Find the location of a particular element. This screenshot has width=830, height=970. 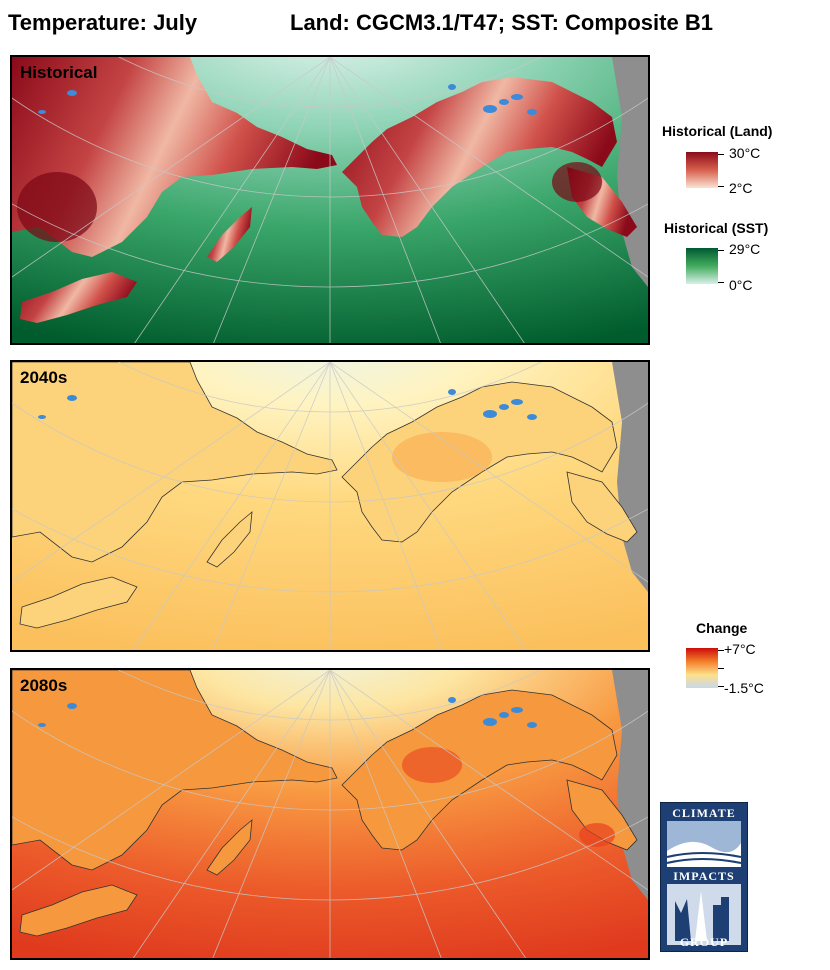

logo-text-impacts: IMPACTS is located at coordinates (704, 876).